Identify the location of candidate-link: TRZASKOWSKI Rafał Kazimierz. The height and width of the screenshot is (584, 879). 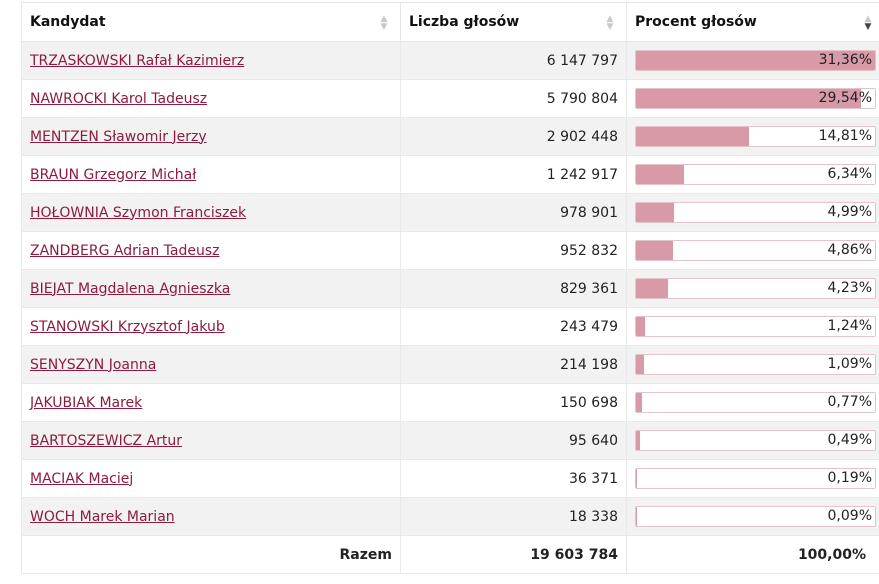
(137, 60).